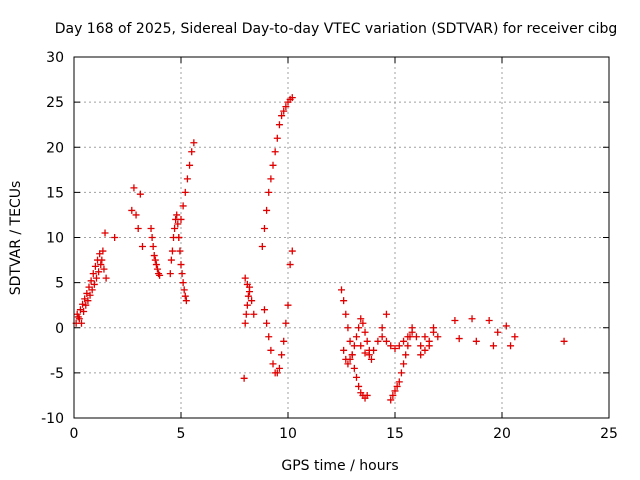 The height and width of the screenshot is (480, 640). Describe the element at coordinates (181, 434) in the screenshot. I see `x-tick-label: 5` at that location.